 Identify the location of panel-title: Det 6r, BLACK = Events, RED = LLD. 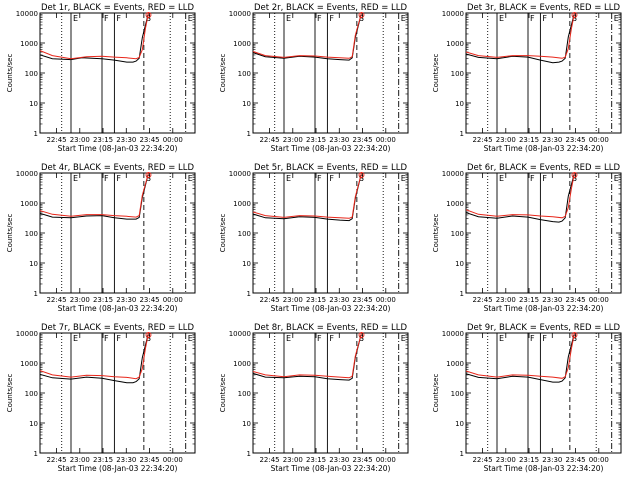
(544, 168).